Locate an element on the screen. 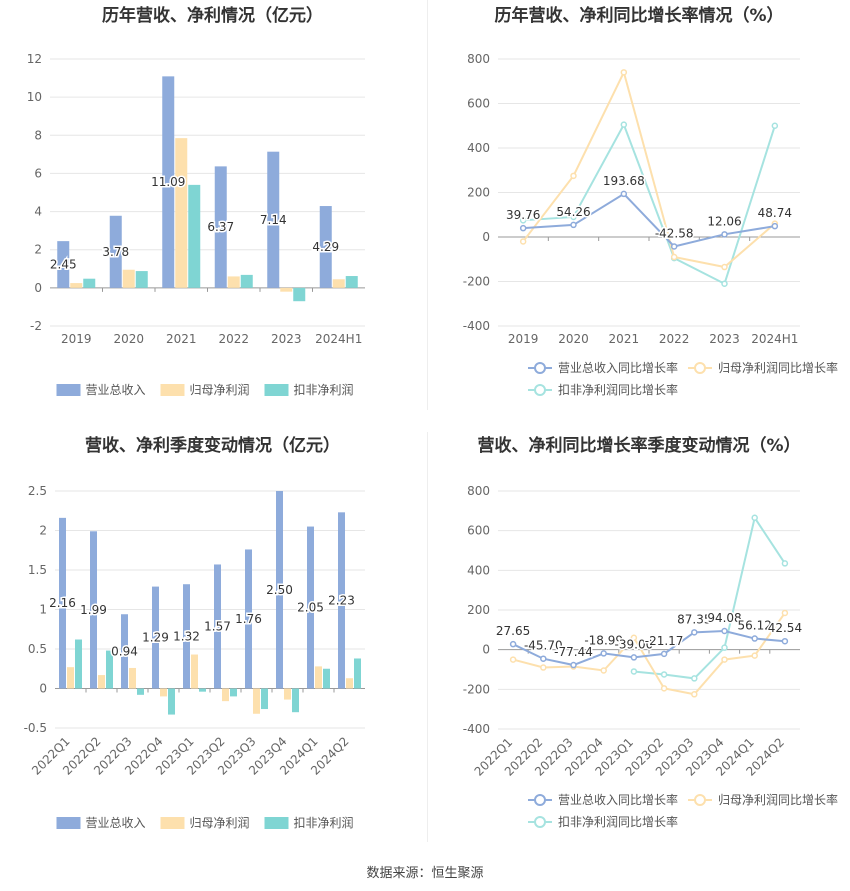  data-label: 1.99 is located at coordinates (93, 610).